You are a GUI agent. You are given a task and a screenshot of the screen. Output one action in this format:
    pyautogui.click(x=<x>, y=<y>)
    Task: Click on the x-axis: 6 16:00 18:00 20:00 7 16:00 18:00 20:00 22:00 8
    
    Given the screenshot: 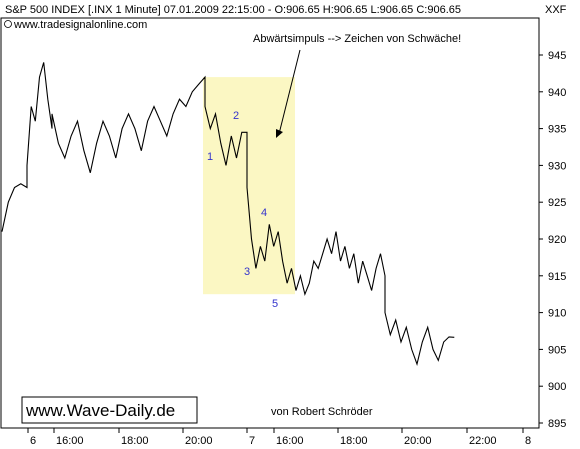 What is the action you would take?
    pyautogui.click(x=279, y=437)
    